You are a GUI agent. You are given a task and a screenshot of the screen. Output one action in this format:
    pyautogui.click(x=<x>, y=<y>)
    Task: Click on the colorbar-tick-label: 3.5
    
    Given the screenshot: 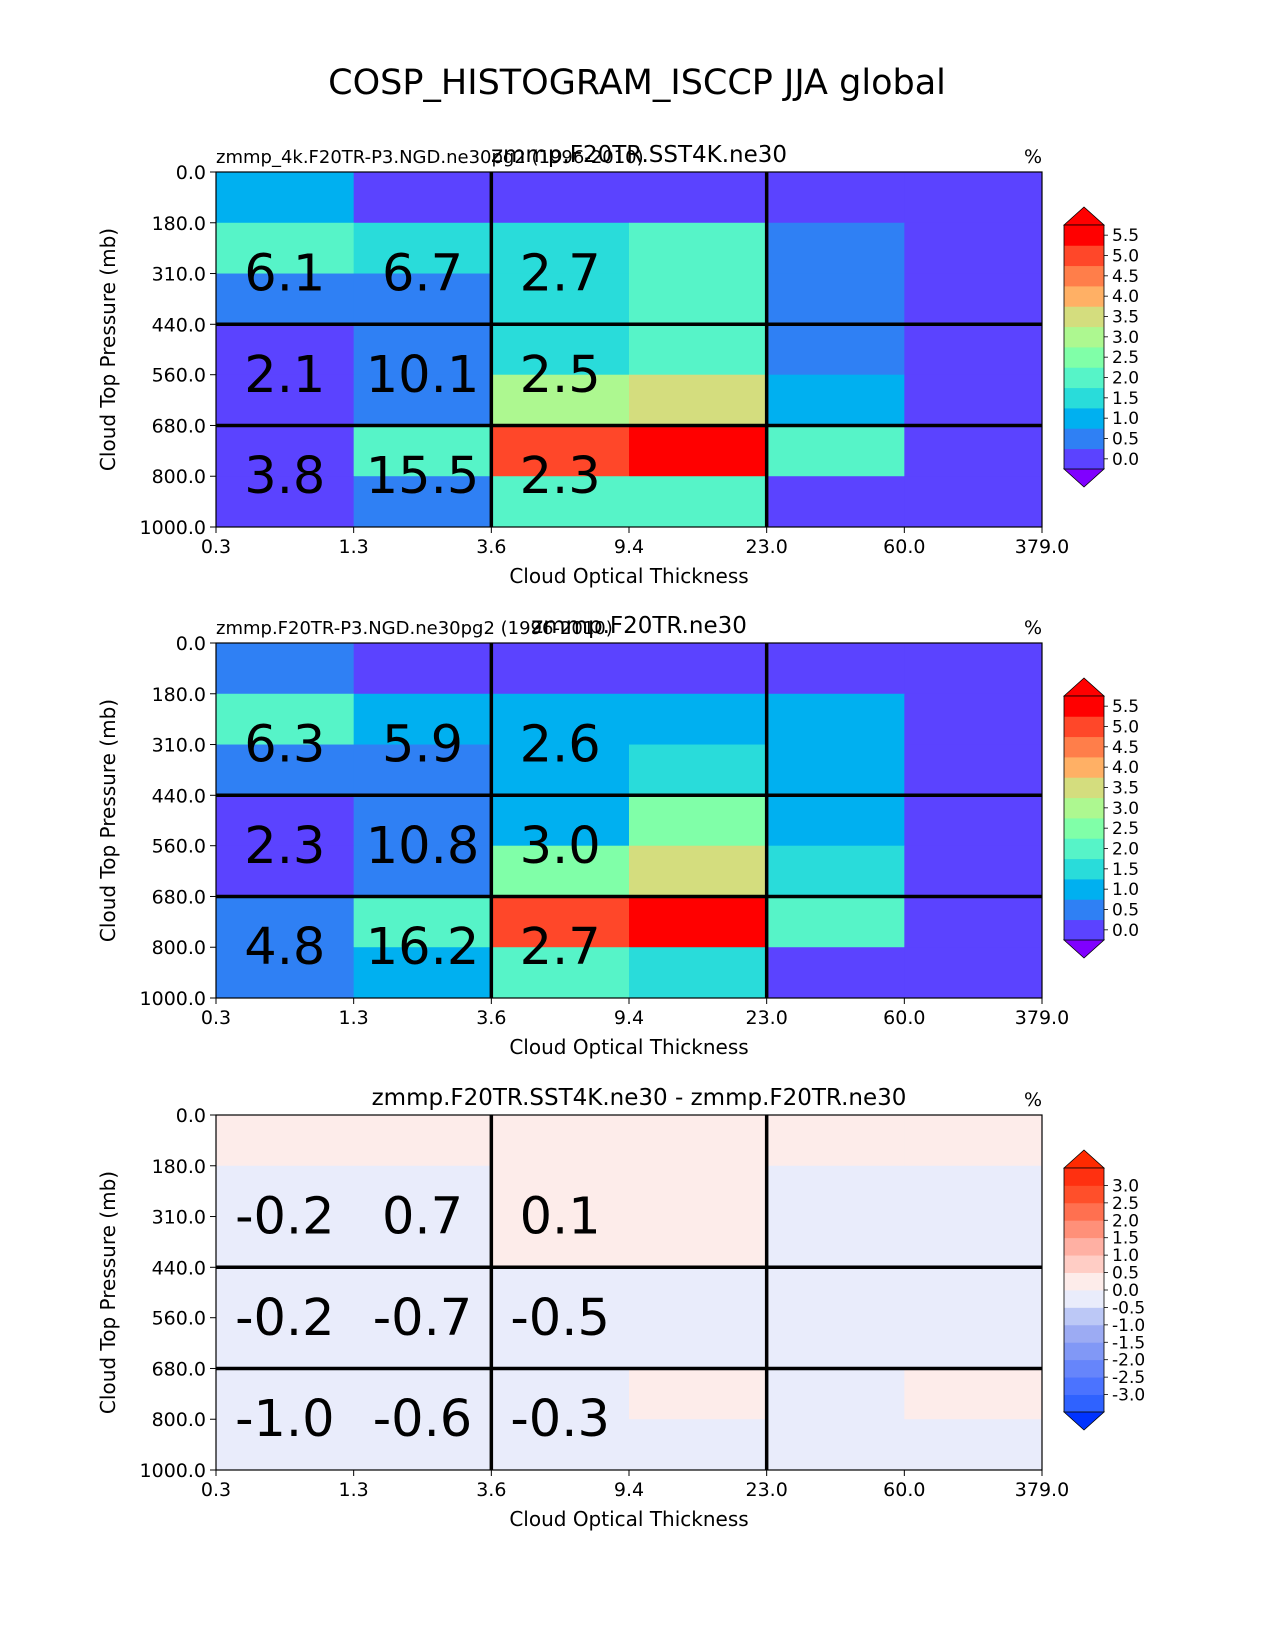 What is the action you would take?
    pyautogui.click(x=1125, y=789)
    